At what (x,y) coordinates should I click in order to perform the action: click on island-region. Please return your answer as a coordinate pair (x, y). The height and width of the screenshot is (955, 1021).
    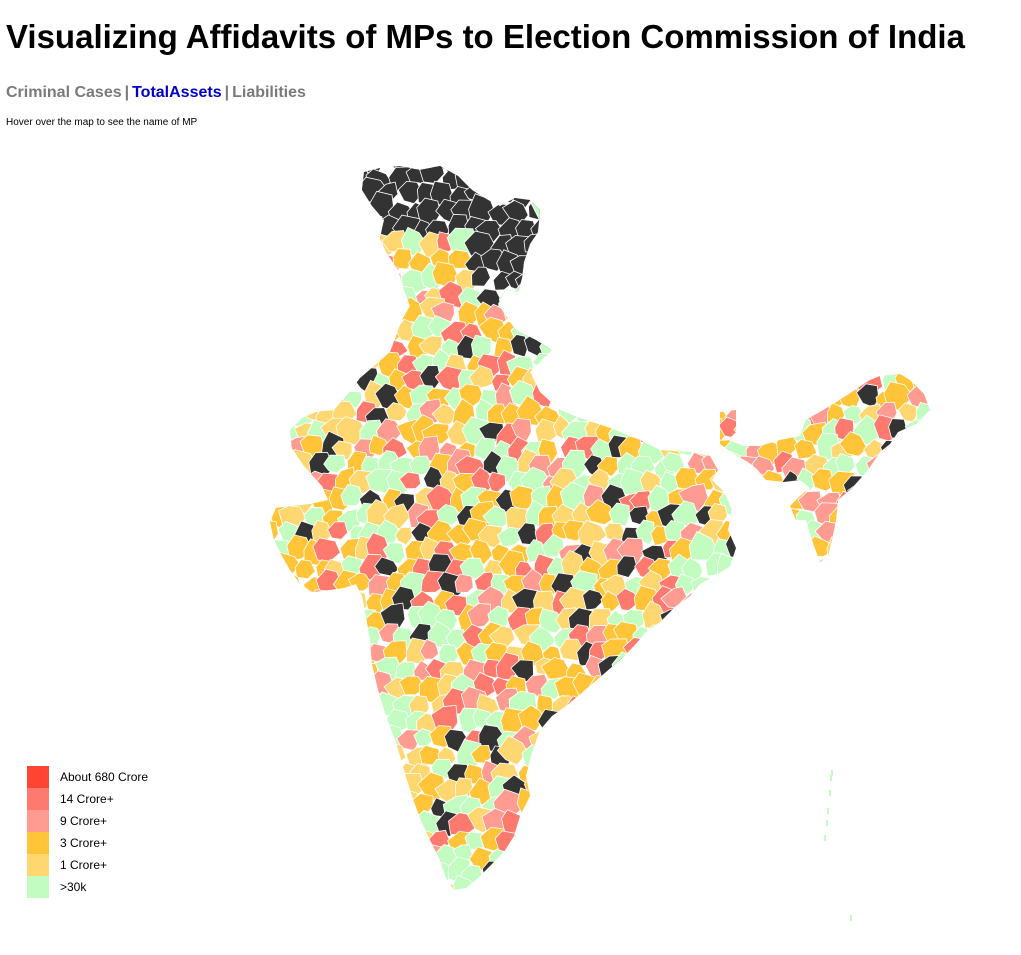
    Looking at the image, I should click on (828, 811).